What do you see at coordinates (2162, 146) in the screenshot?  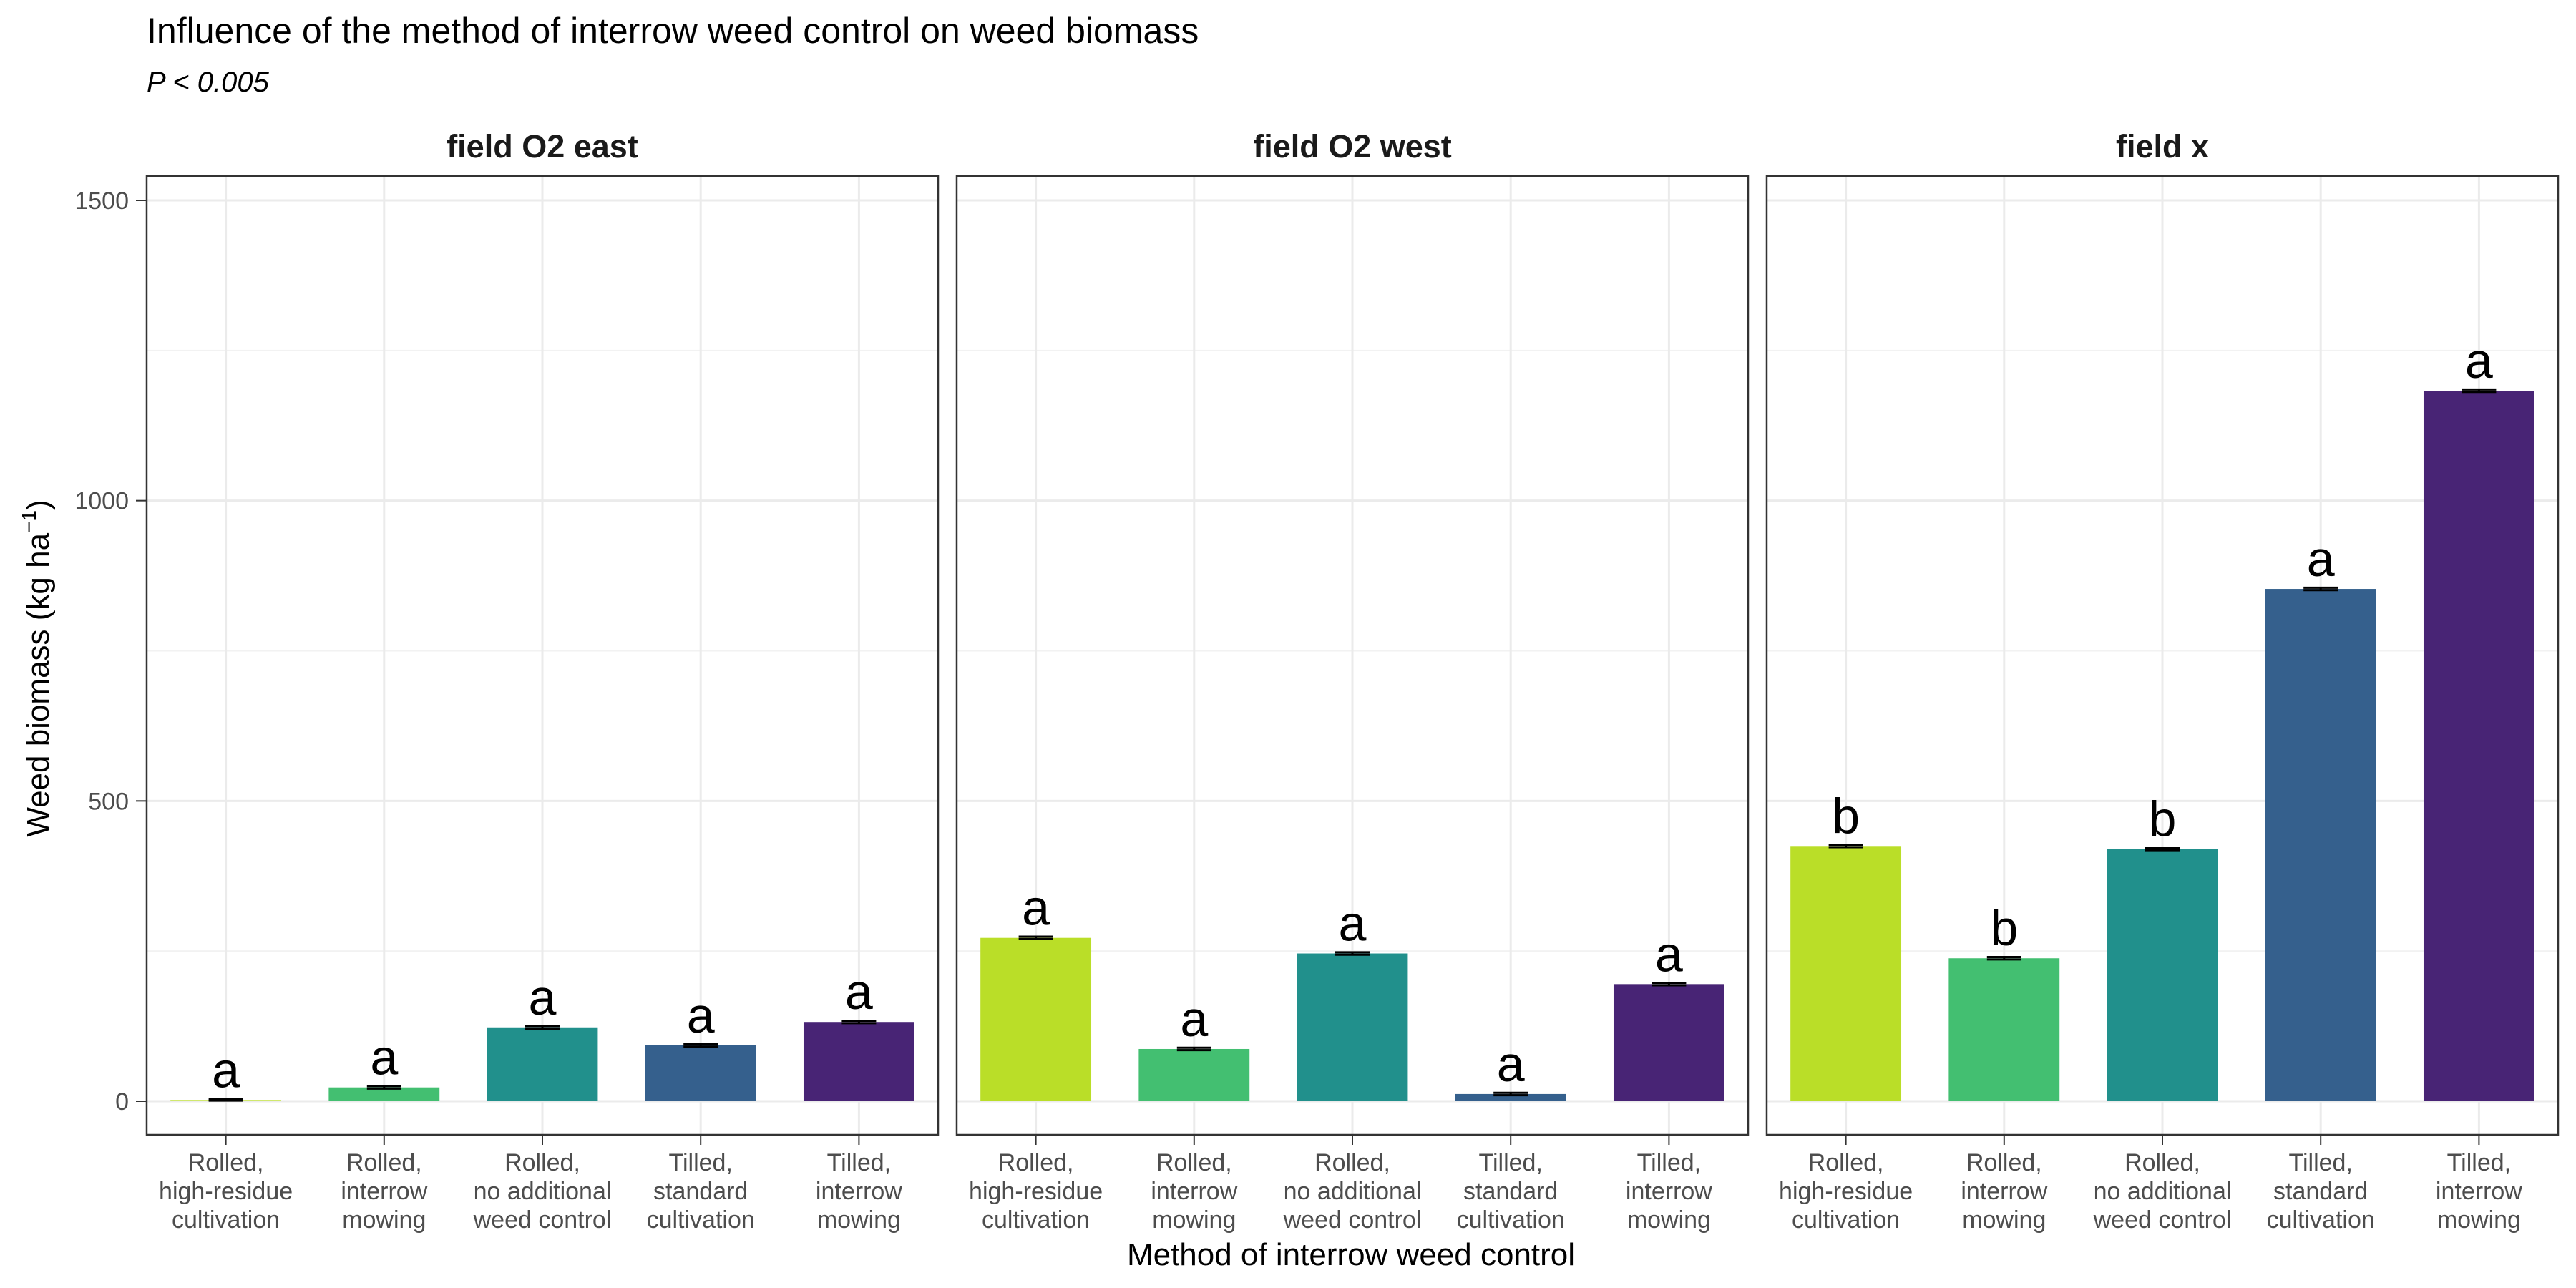 I see `facet-strip-label: field x` at bounding box center [2162, 146].